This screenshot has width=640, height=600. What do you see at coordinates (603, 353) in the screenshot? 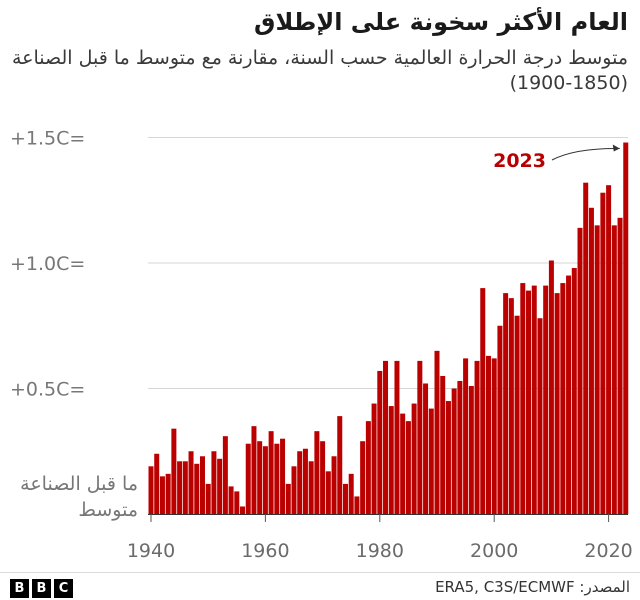
I see `bar-2019` at bounding box center [603, 353].